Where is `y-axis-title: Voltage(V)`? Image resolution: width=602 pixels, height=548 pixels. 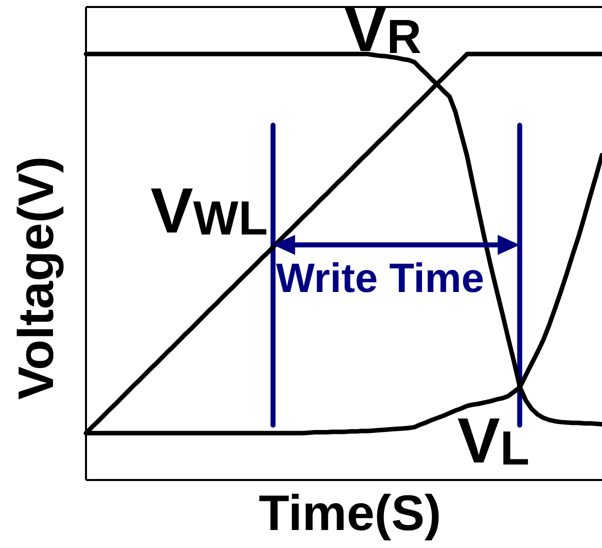
y-axis-title: Voltage(V) is located at coordinates (36, 278).